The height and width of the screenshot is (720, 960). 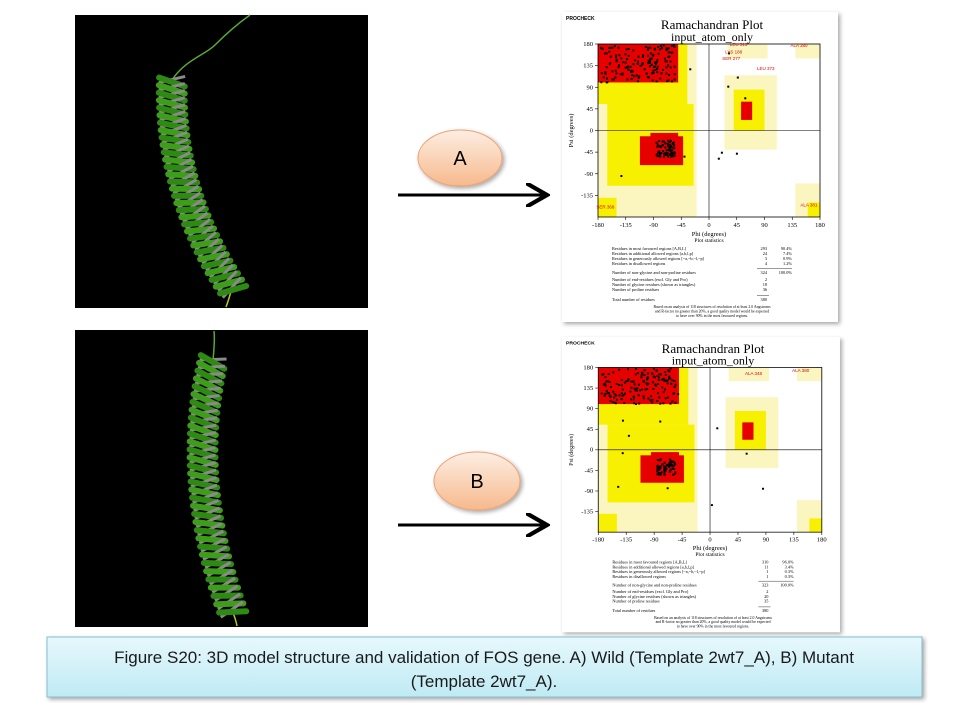 What do you see at coordinates (764, 272) in the screenshot?
I see `stats-count: 324` at bounding box center [764, 272].